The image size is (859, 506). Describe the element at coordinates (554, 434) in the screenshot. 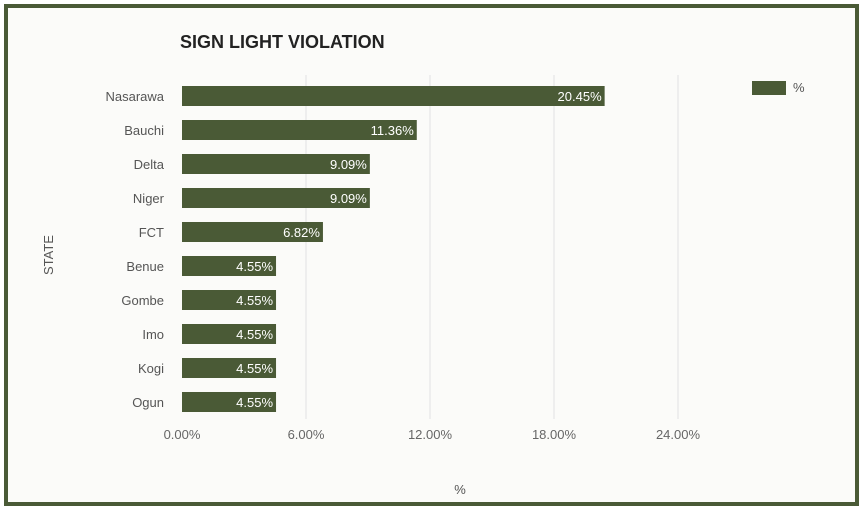

I see `x-tick-label: 18.00%` at that location.